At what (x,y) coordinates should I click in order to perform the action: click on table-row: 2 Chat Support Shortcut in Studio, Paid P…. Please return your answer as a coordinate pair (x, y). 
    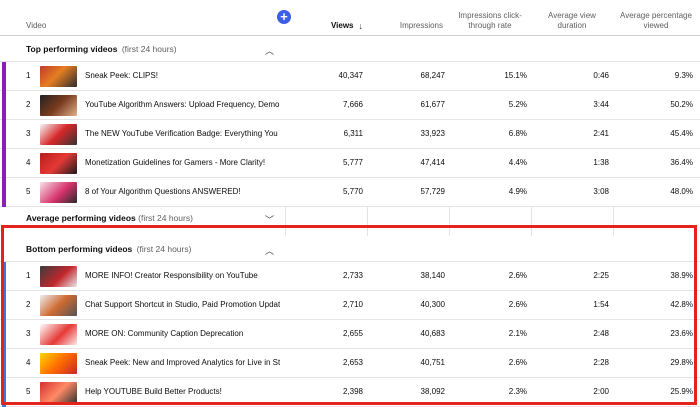
    Looking at the image, I should click on (350, 305).